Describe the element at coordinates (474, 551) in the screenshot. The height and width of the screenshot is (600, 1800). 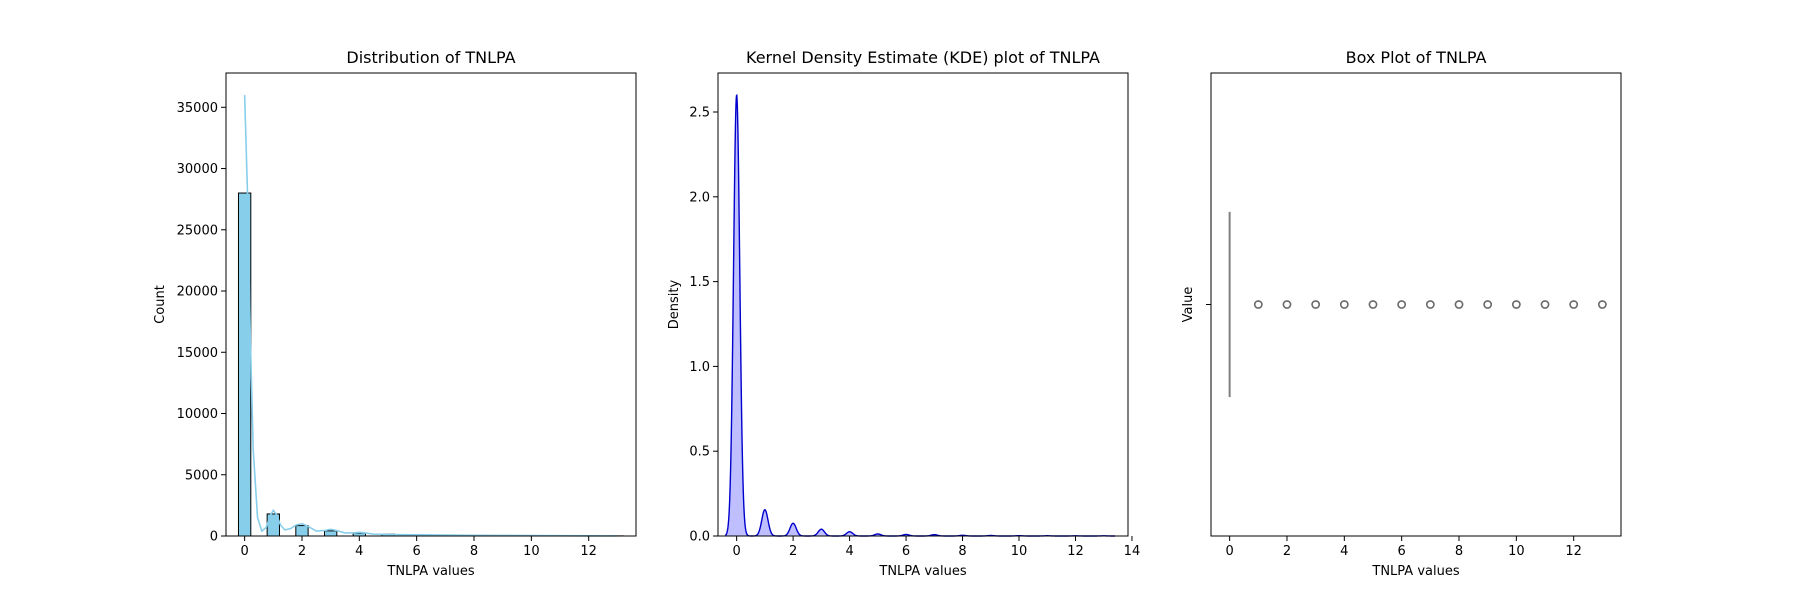
I see `histogram-xtick-label: 8` at that location.